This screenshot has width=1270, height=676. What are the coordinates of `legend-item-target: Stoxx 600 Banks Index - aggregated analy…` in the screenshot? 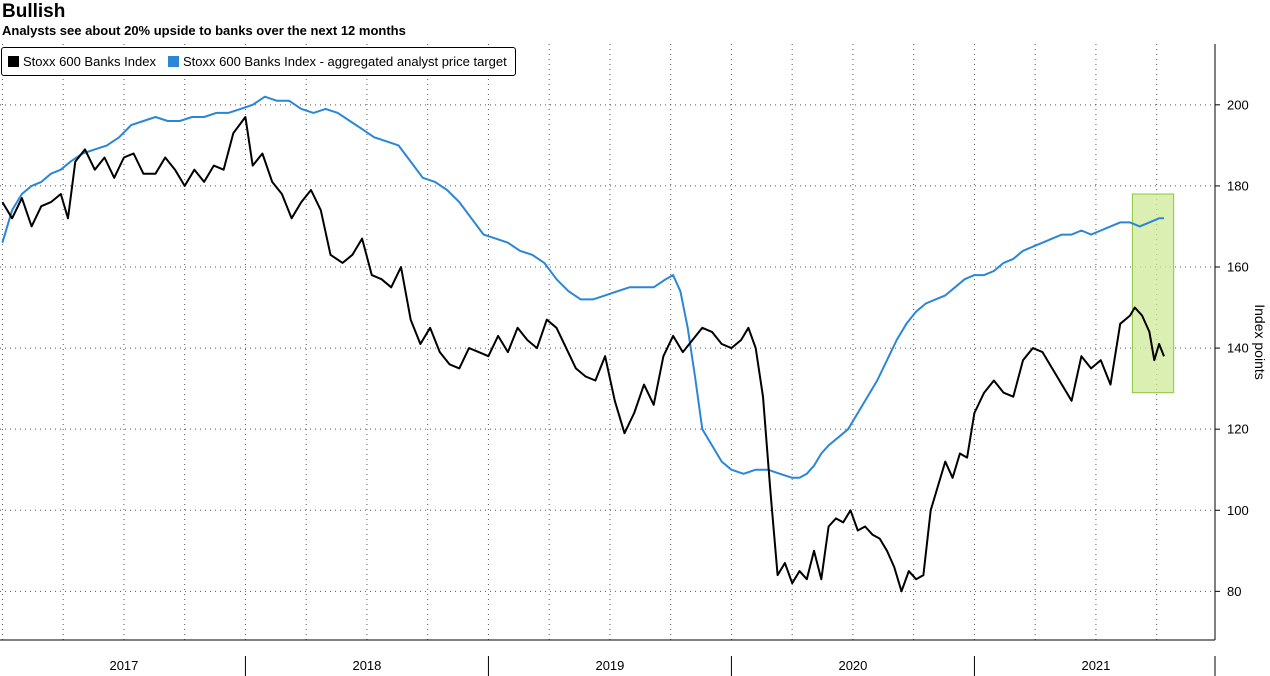 It's located at (337, 61).